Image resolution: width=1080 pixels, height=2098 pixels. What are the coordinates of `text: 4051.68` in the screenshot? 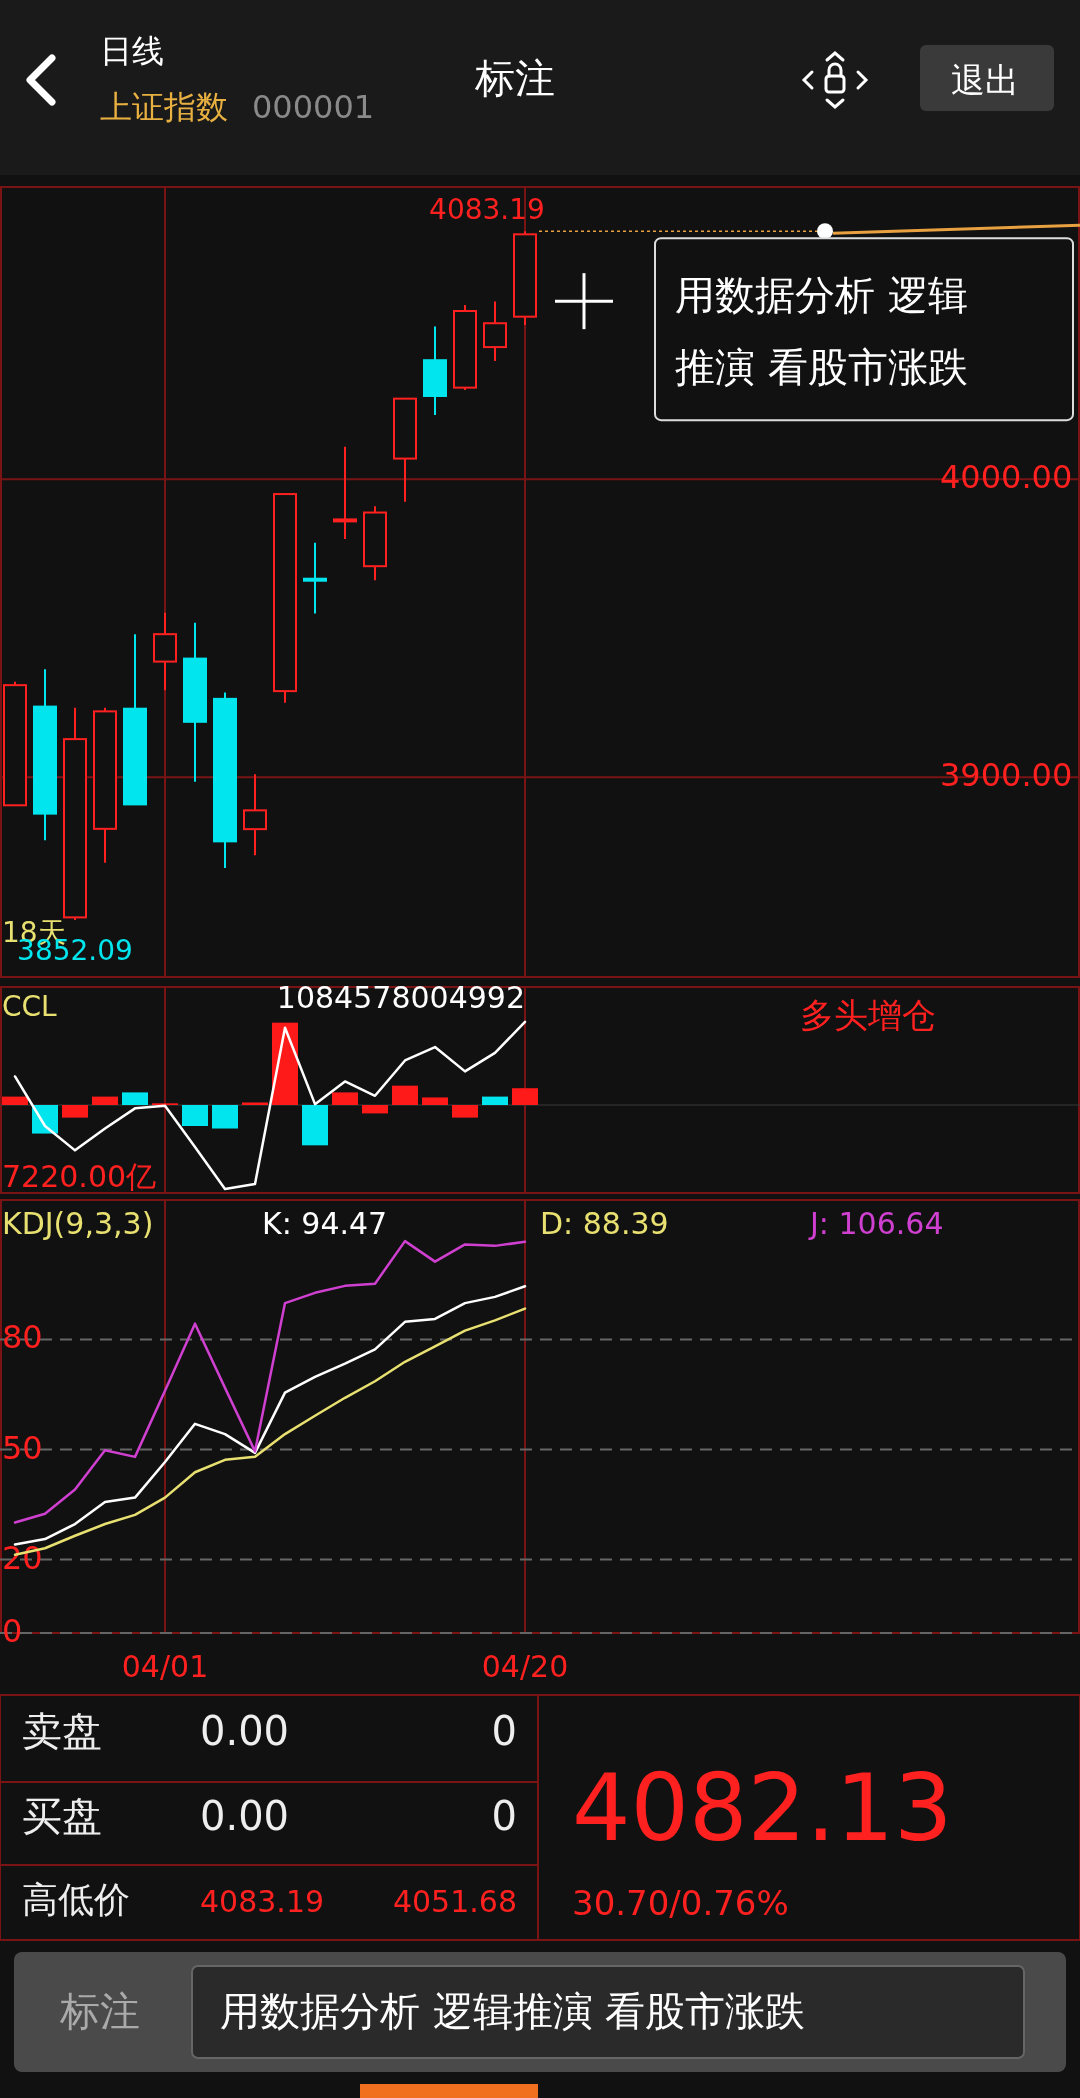 It's located at (454, 1901).